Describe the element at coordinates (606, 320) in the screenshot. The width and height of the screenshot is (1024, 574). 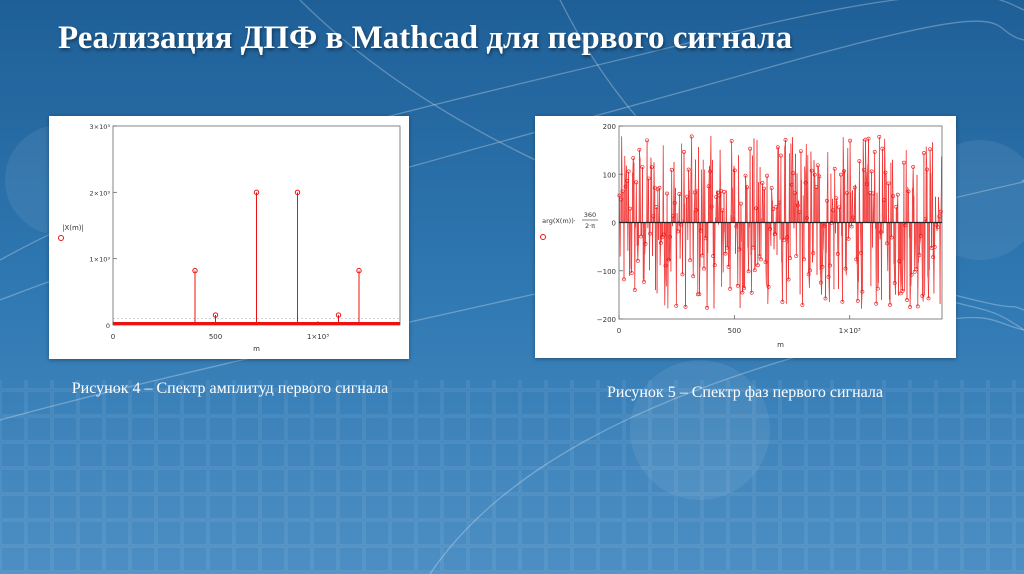
I see `y-tick-label: −200` at that location.